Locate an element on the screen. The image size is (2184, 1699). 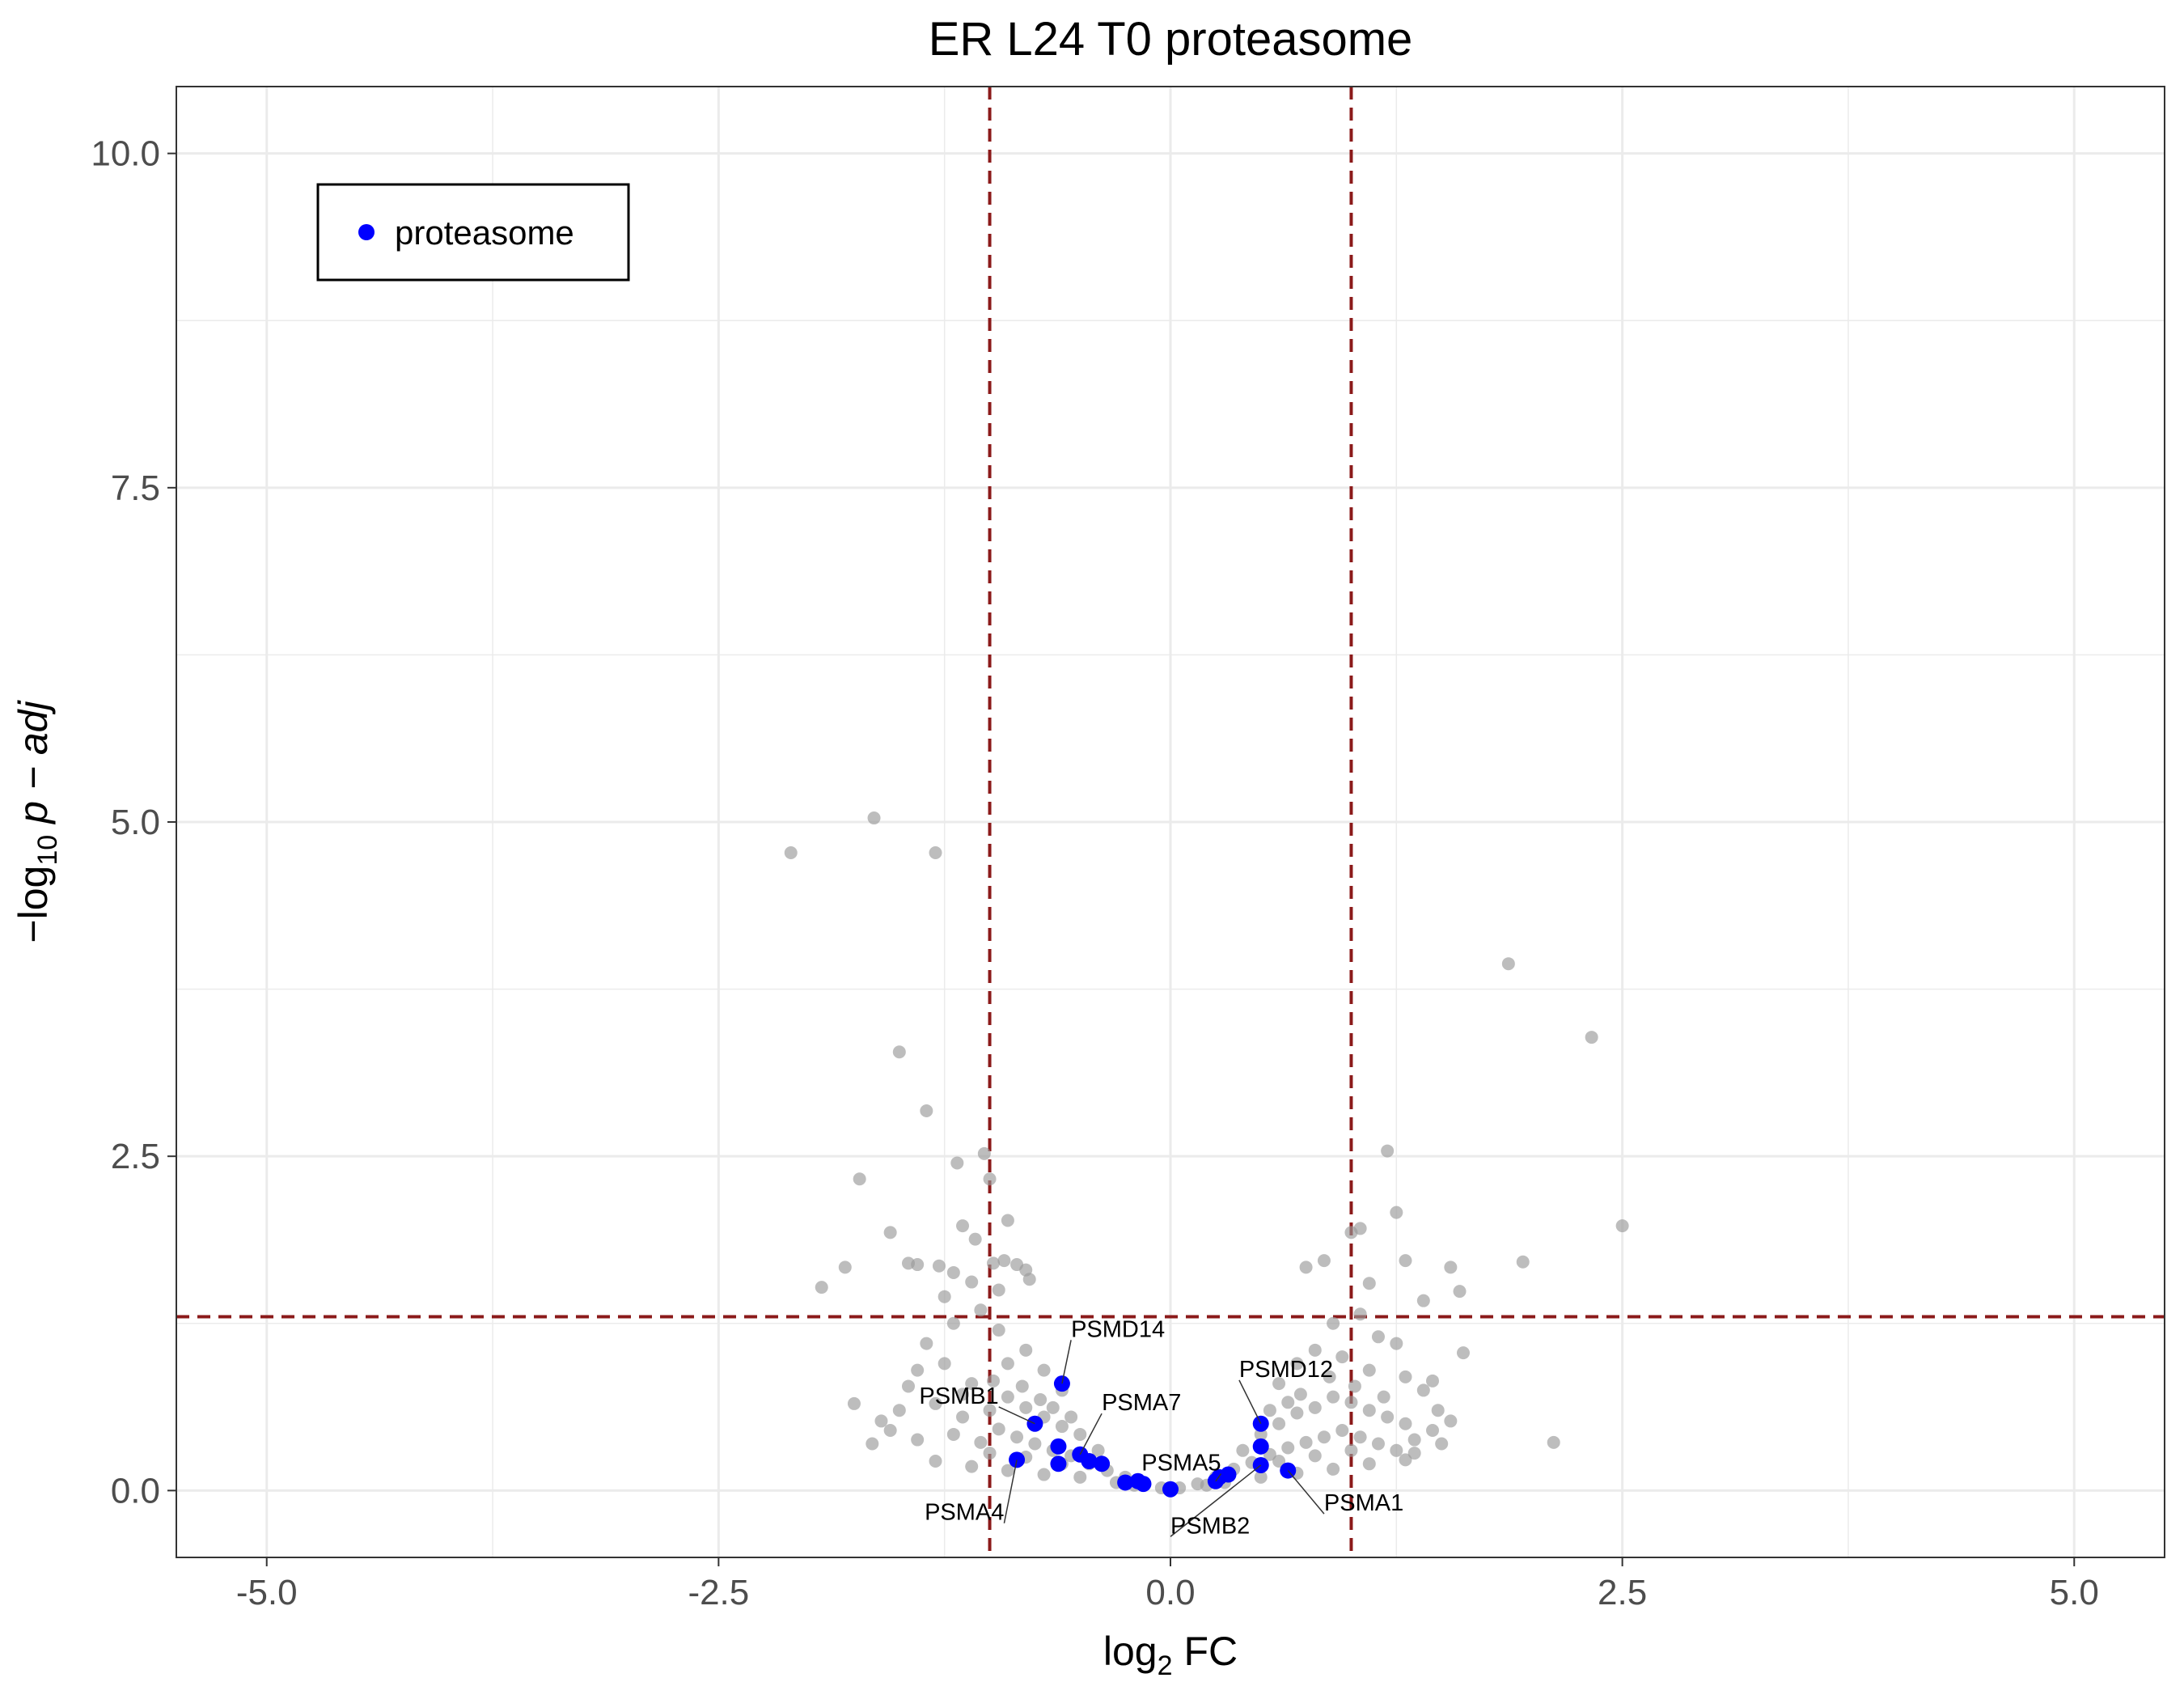
legend-label-proteasome: proteasome is located at coordinates (484, 233).